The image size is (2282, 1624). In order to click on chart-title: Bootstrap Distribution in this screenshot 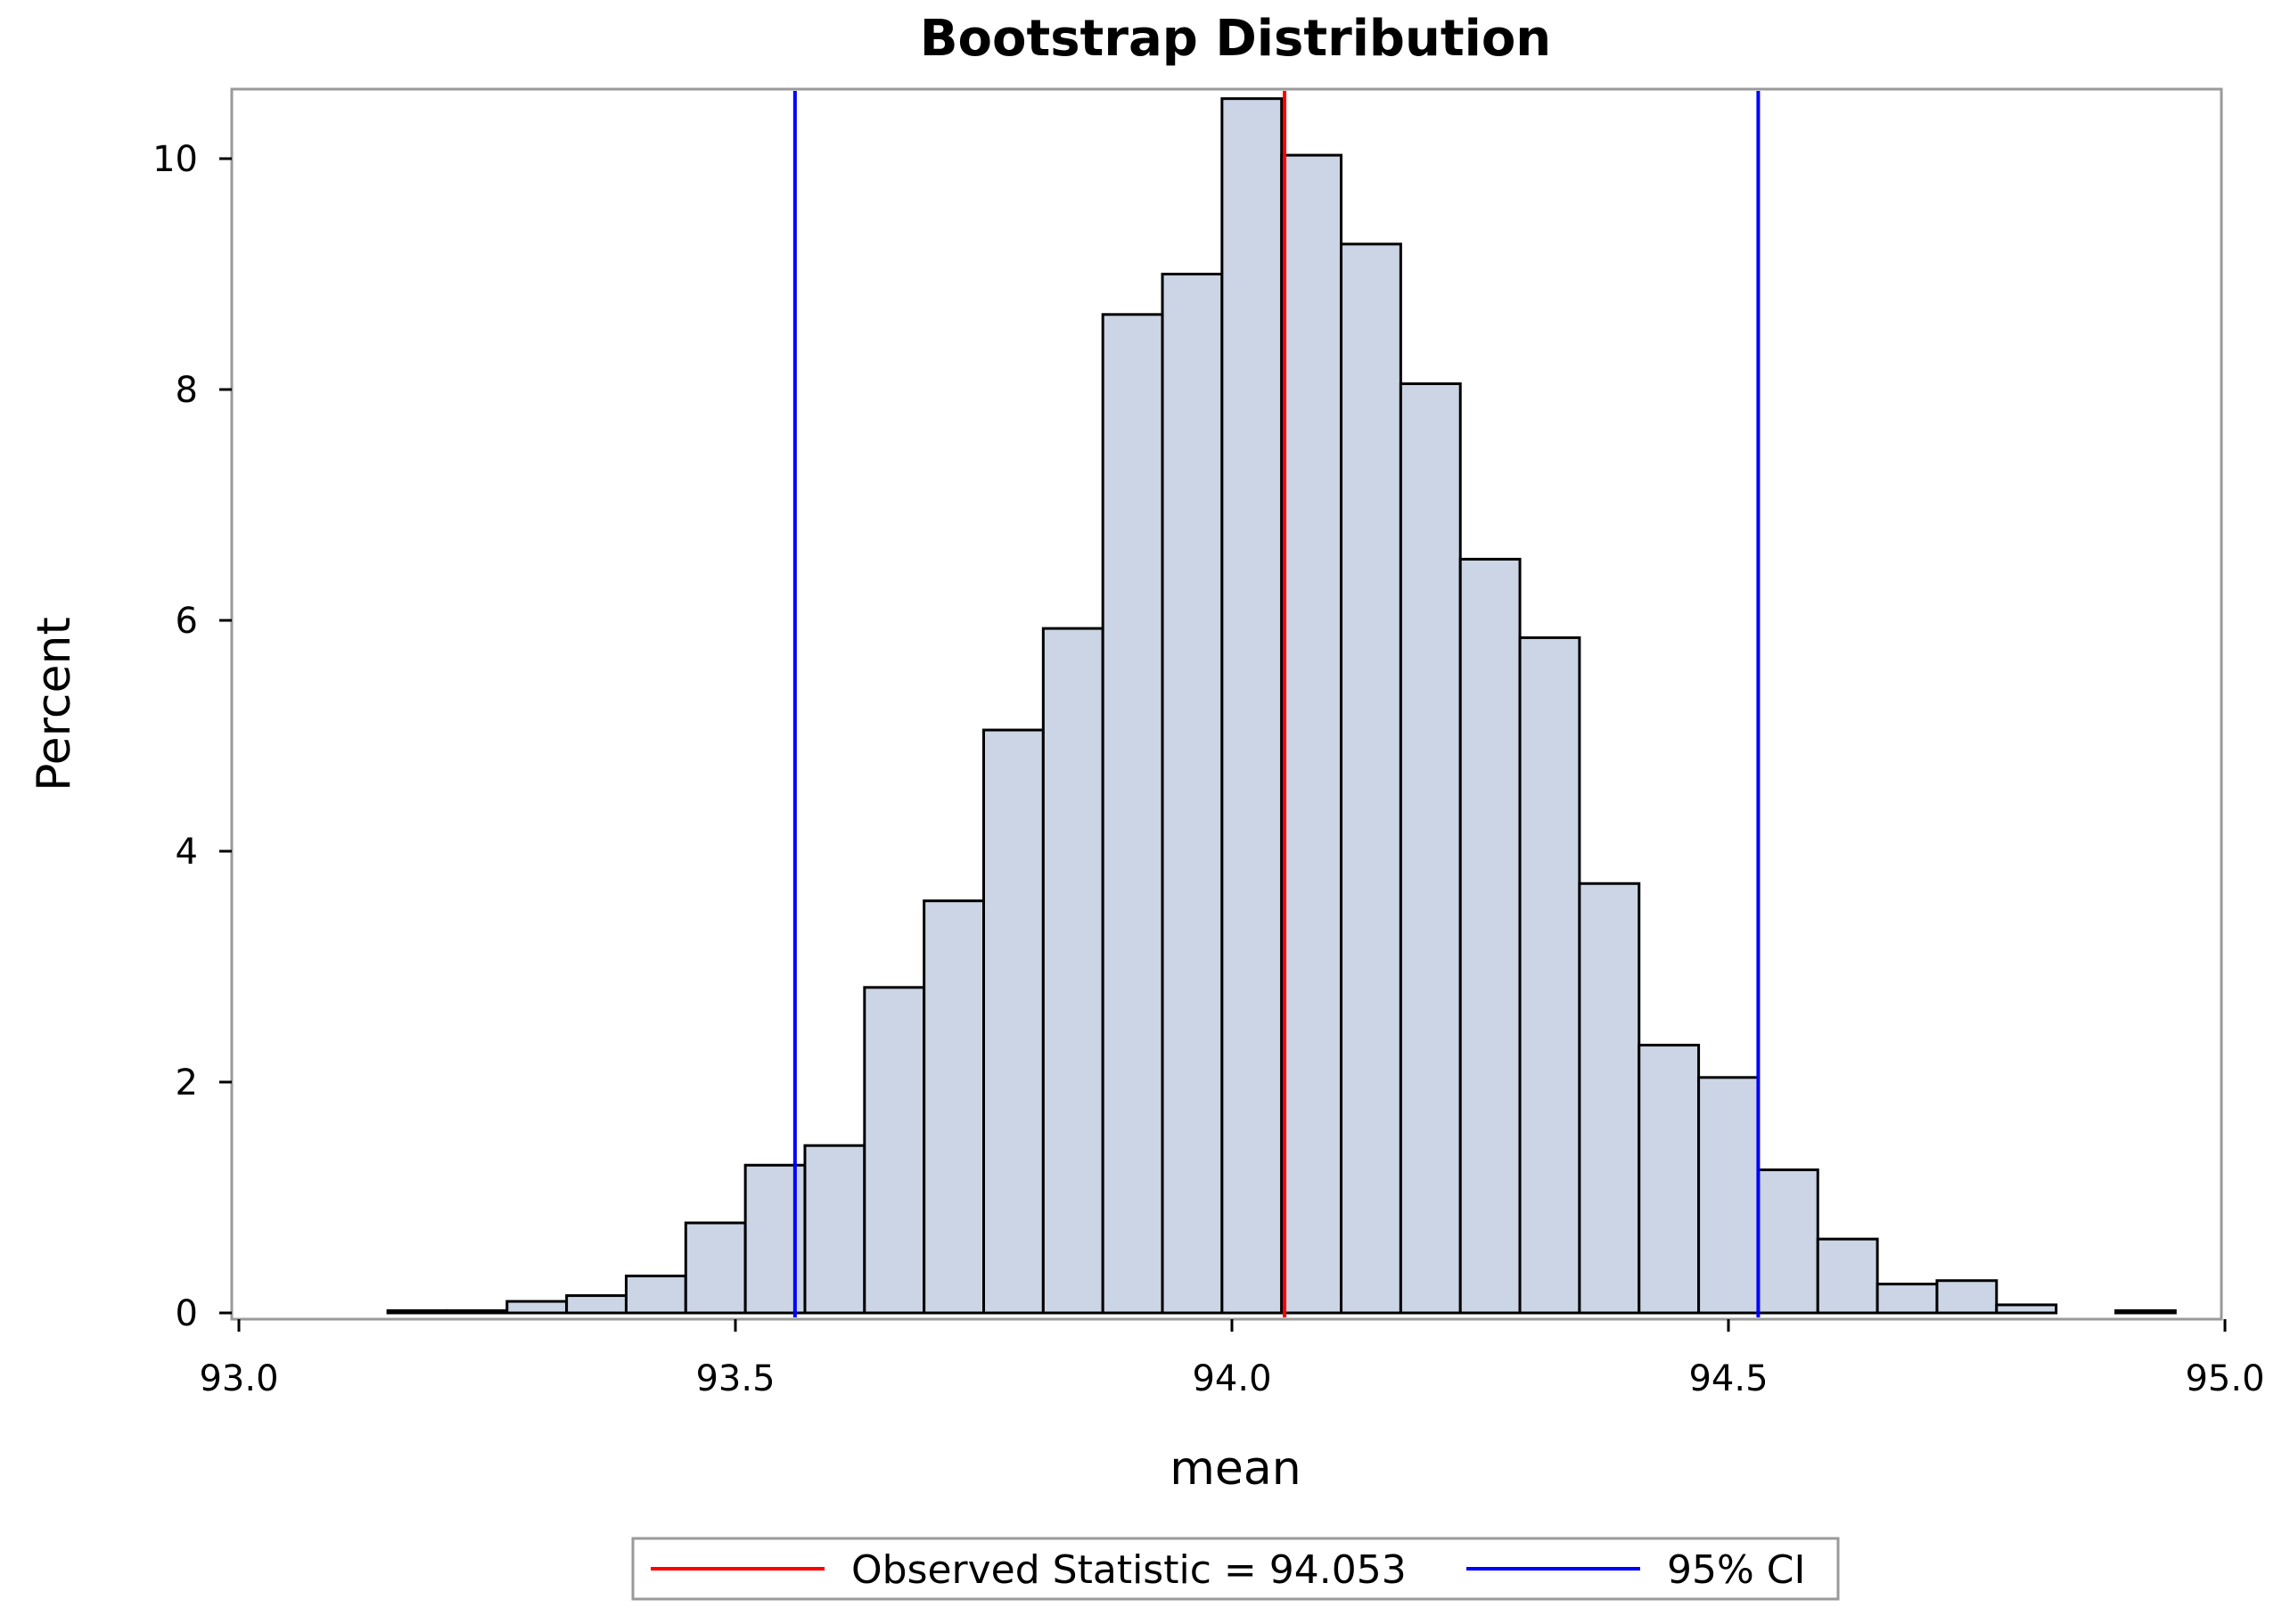, I will do `click(1235, 39)`.